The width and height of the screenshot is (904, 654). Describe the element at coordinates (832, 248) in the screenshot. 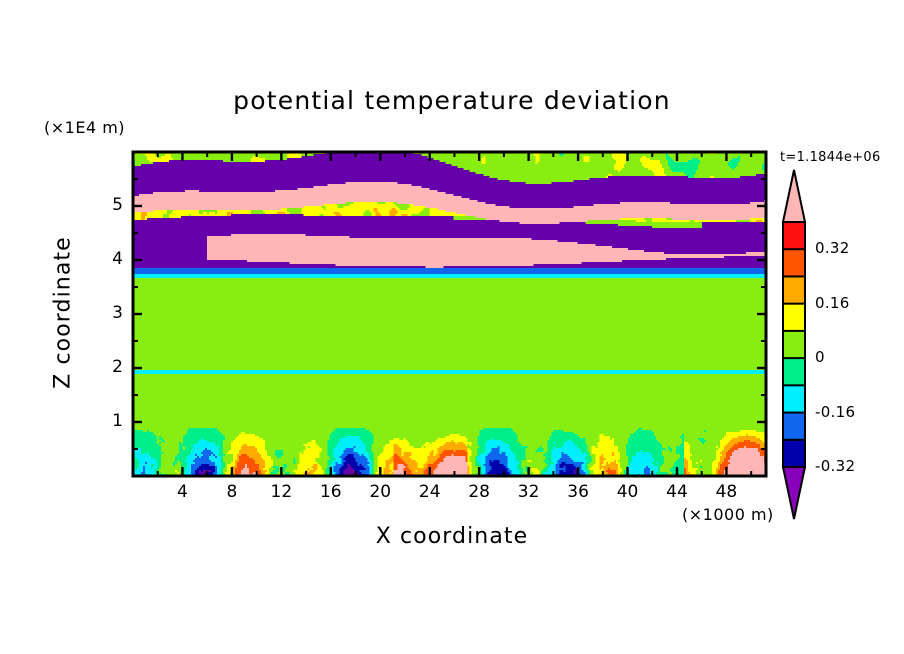

I see `colorbar-tick-label: 0.32` at that location.